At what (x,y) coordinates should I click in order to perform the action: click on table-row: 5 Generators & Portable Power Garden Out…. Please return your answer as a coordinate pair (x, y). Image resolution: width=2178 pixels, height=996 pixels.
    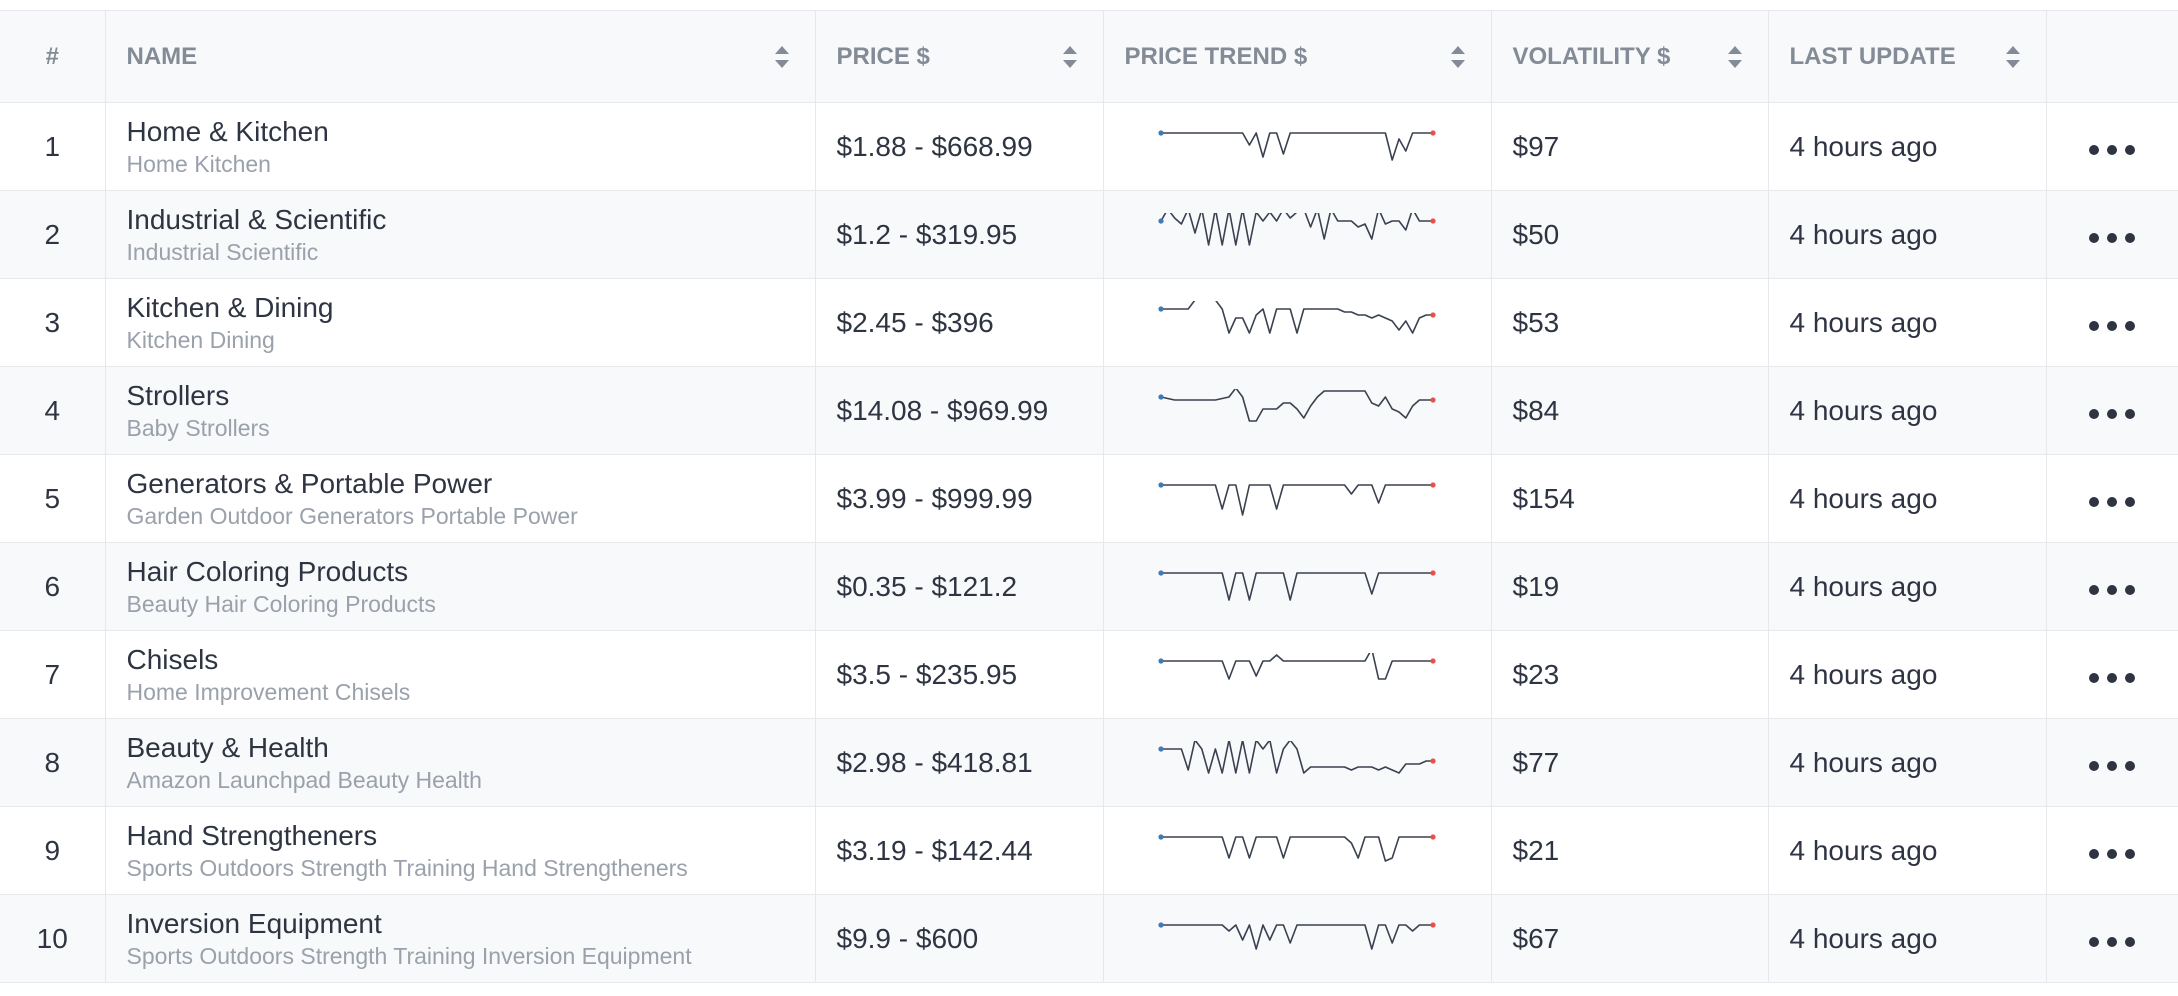
    Looking at the image, I should click on (1089, 498).